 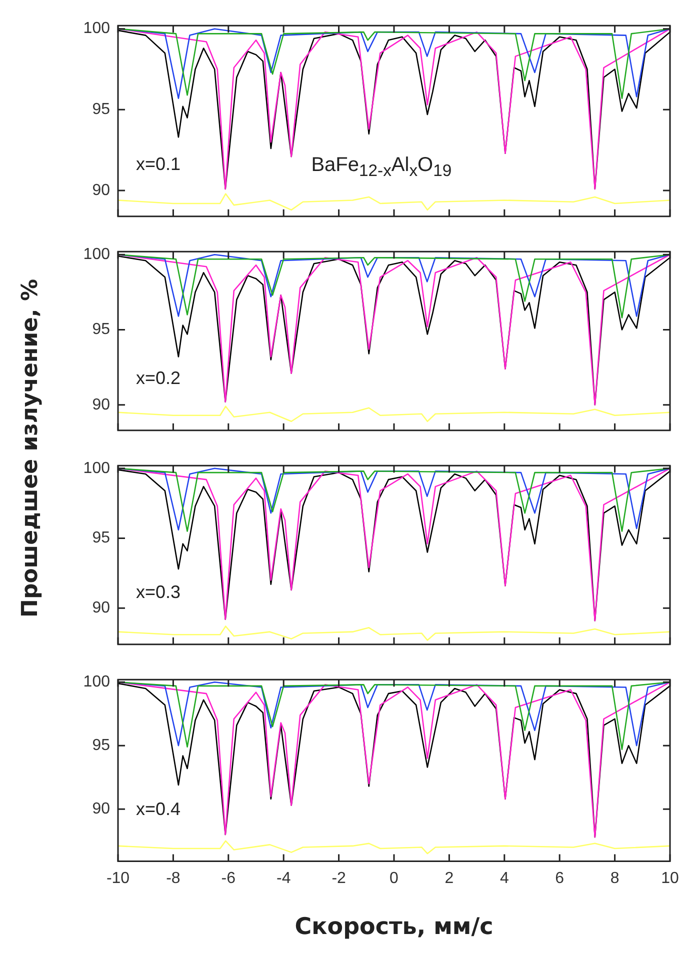 I want to click on x-tick-label: -2, so click(x=339, y=879).